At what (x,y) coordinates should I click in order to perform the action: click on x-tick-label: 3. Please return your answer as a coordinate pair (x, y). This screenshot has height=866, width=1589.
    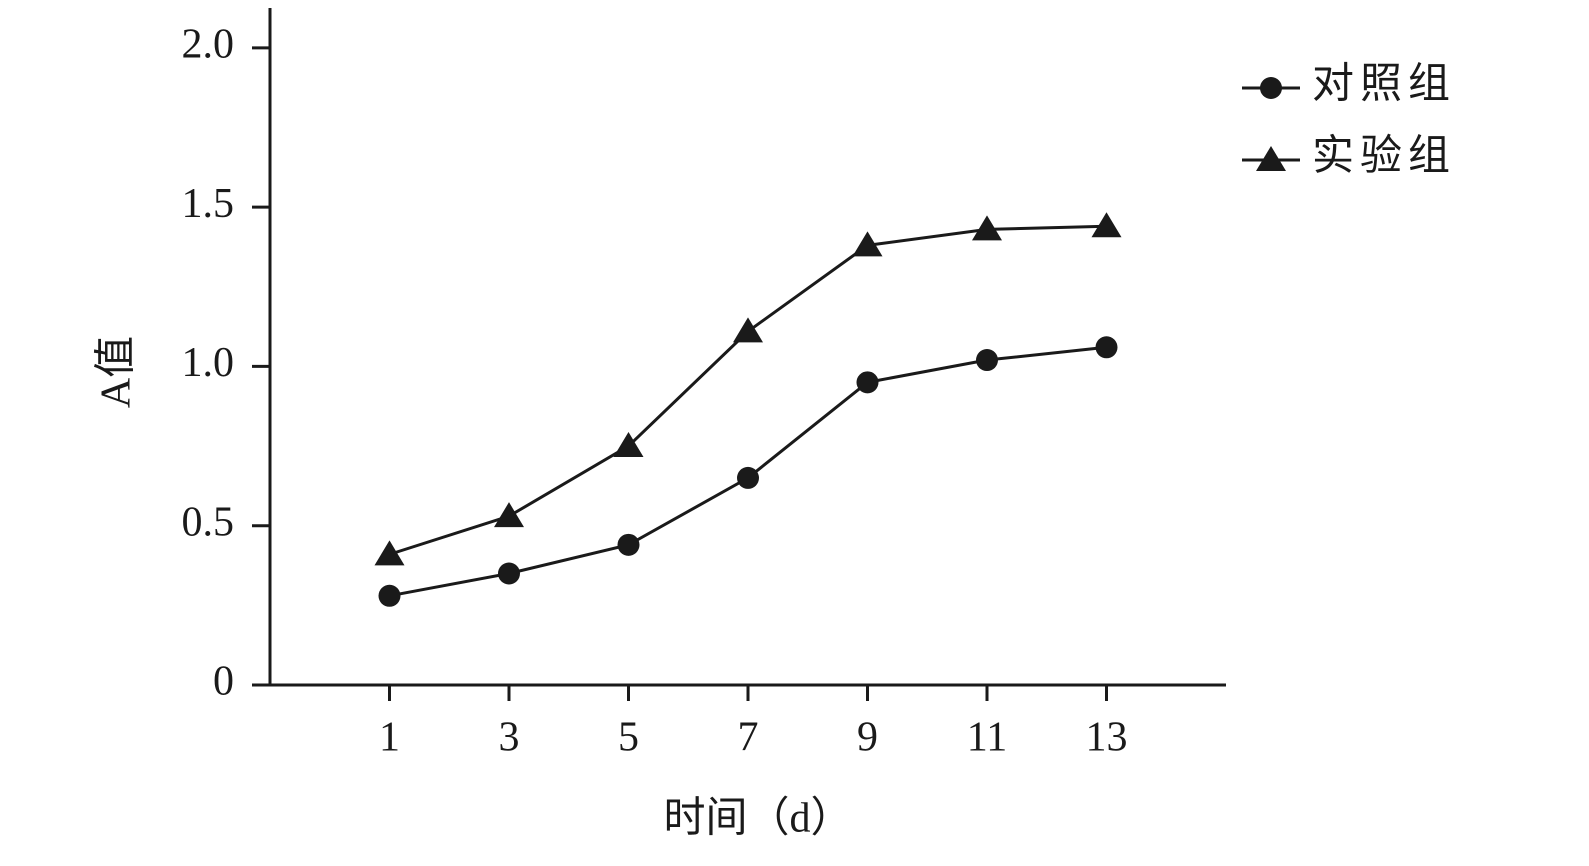
    Looking at the image, I should click on (509, 738).